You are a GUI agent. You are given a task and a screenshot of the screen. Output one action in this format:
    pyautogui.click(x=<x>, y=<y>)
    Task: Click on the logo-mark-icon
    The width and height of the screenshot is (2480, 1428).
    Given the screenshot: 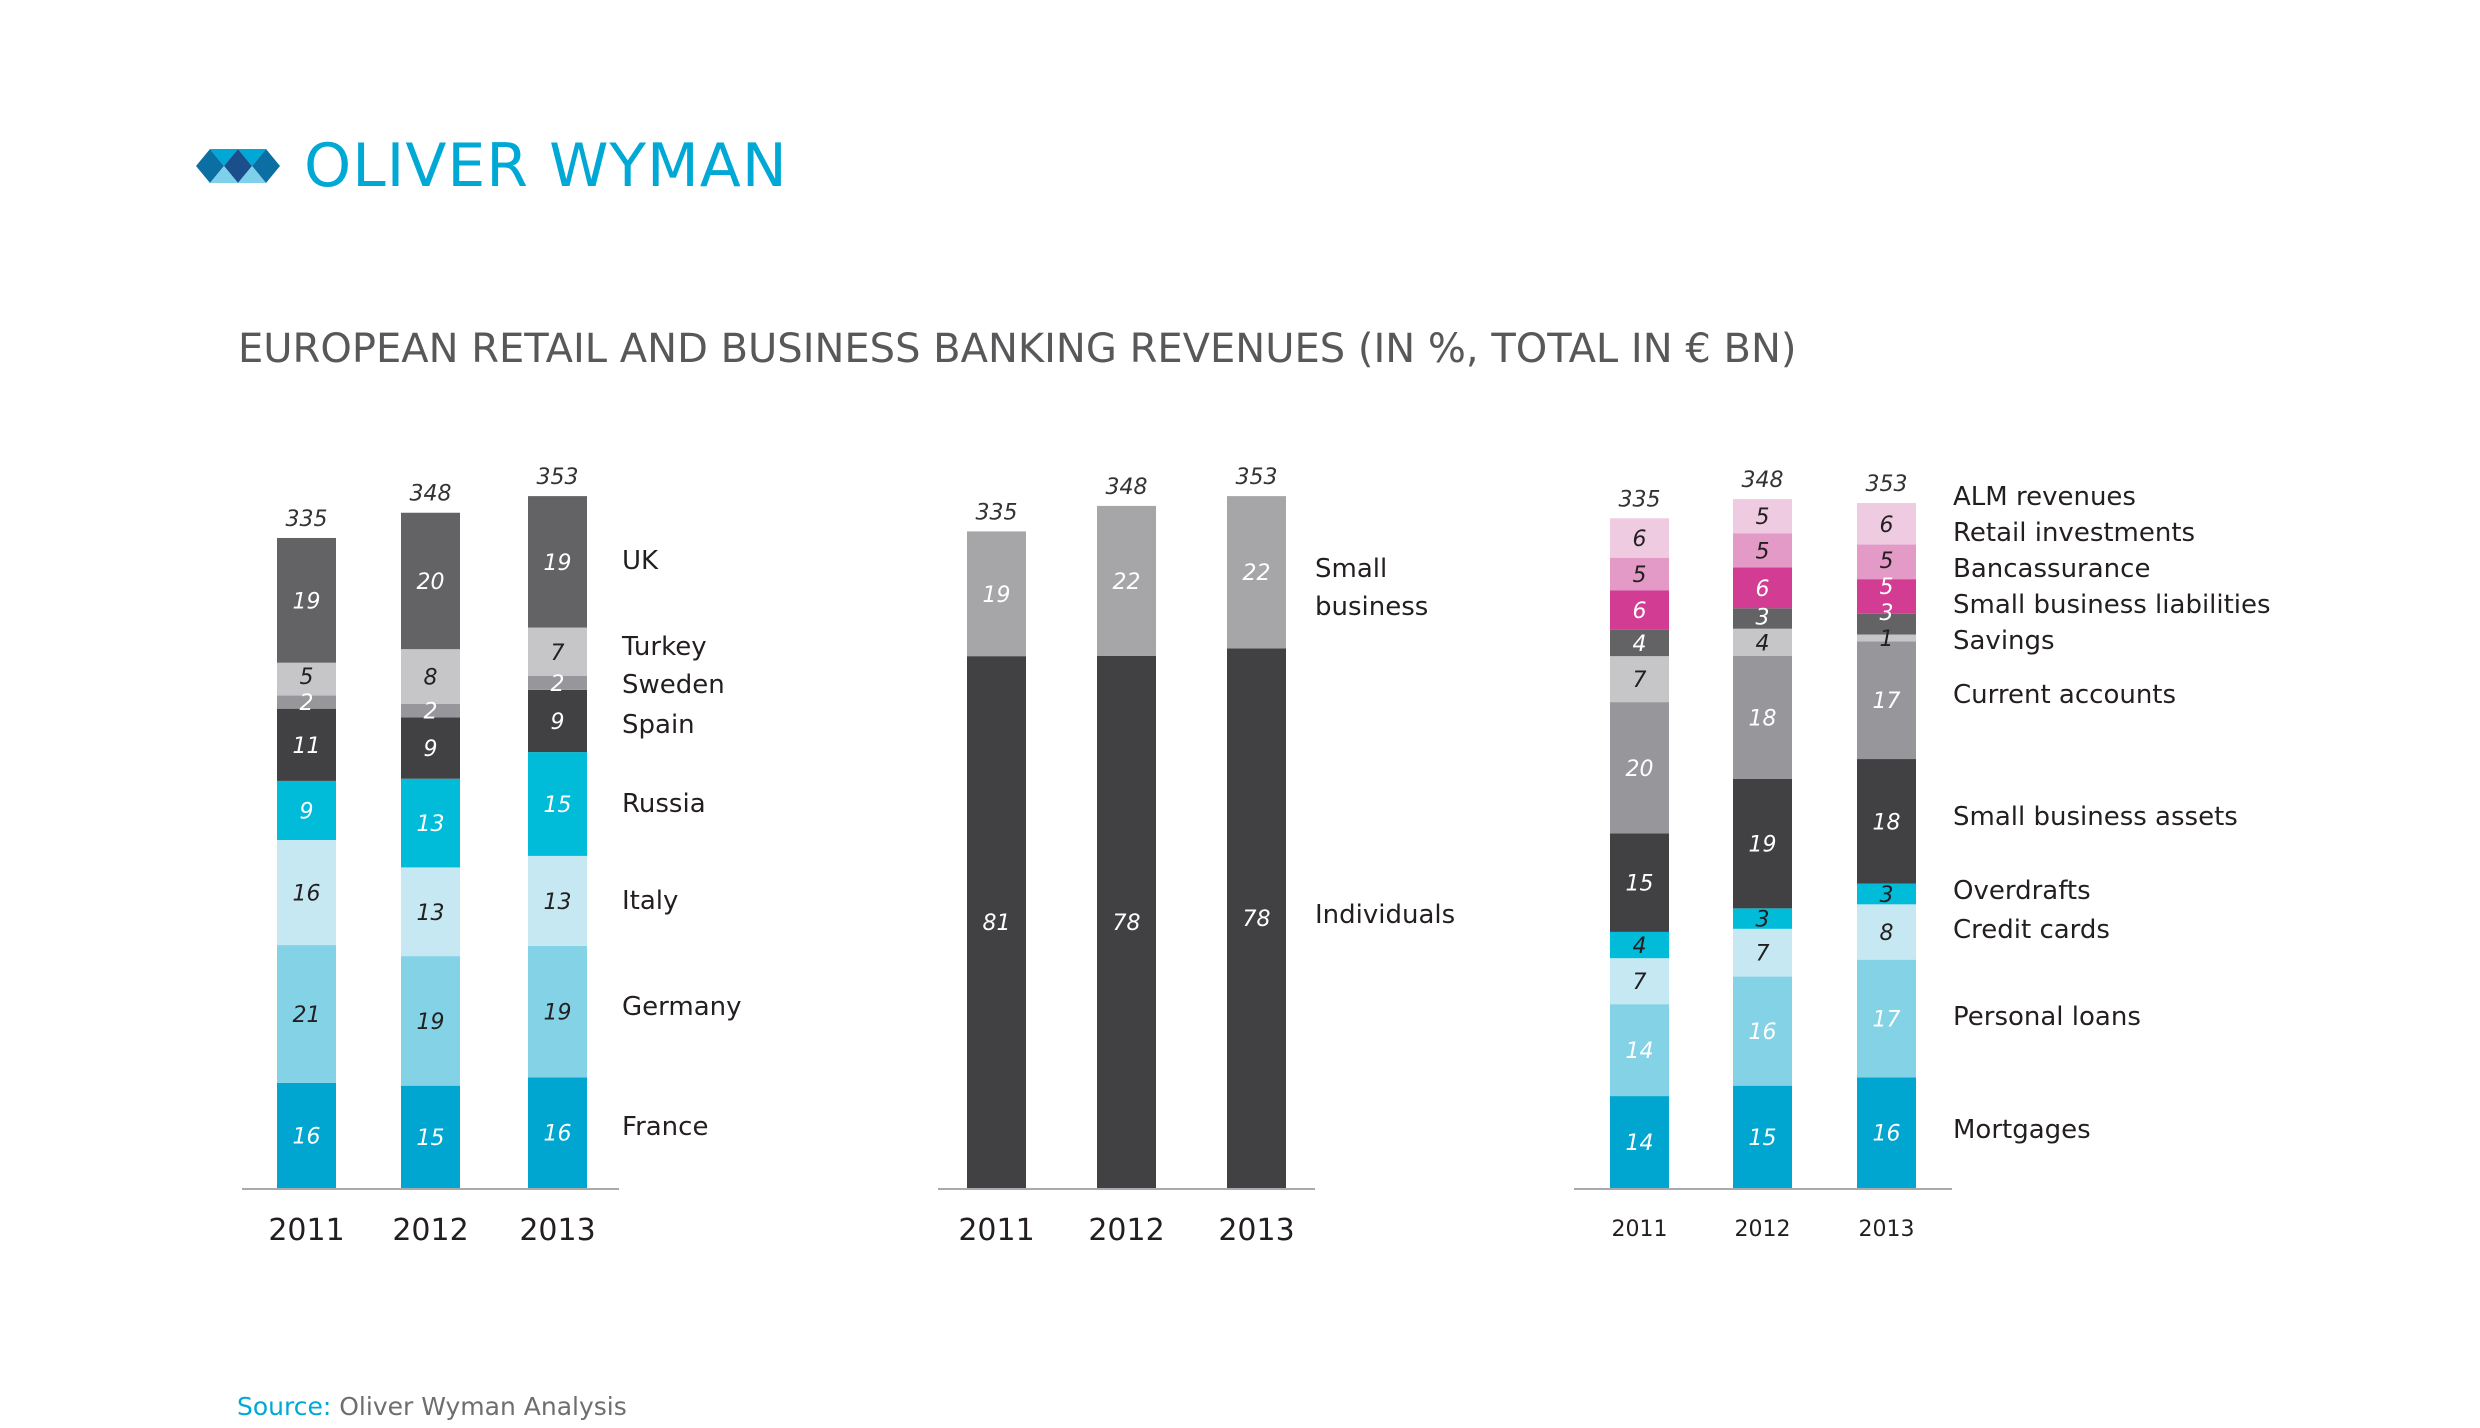 What is the action you would take?
    pyautogui.click(x=238, y=166)
    